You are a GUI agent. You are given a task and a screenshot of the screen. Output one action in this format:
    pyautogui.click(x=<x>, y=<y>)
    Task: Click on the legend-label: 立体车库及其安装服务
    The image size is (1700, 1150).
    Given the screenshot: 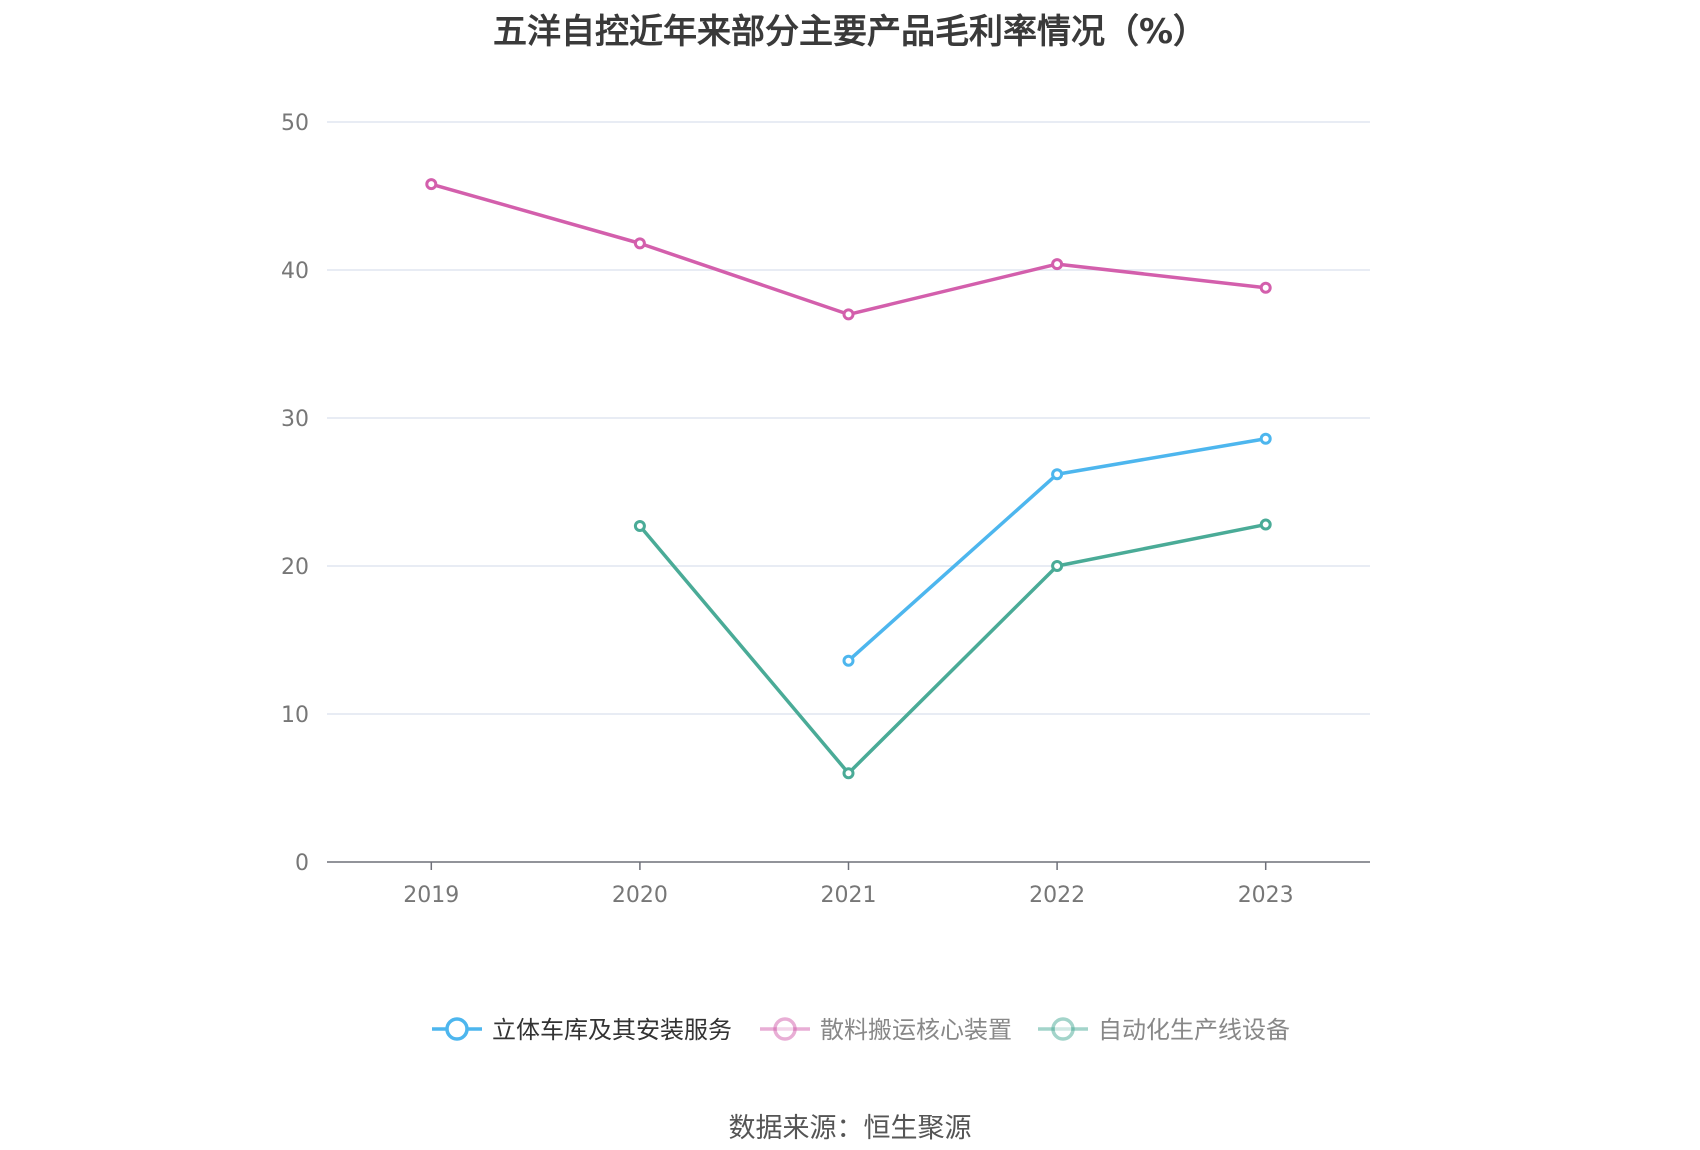 What is the action you would take?
    pyautogui.click(x=612, y=1030)
    